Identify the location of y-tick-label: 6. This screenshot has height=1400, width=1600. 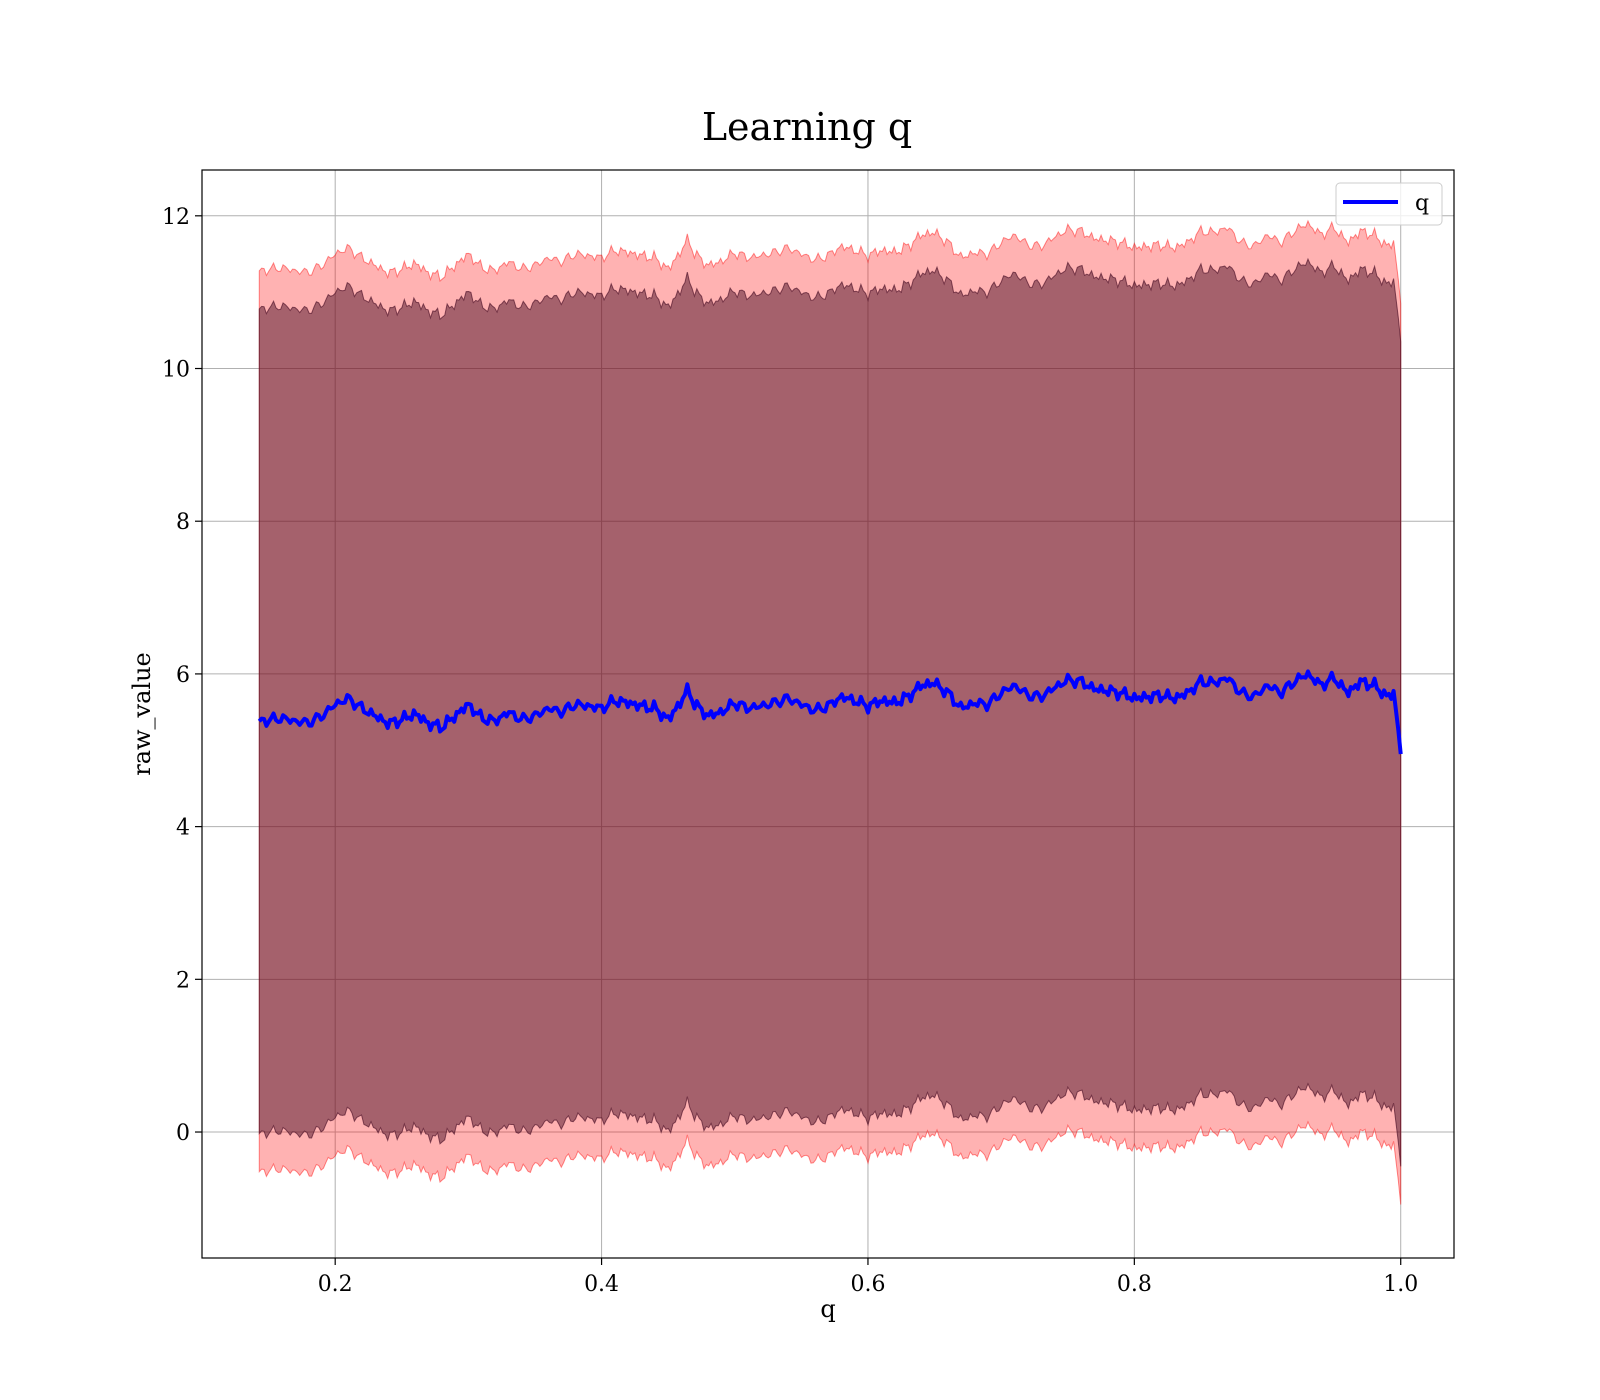
(183, 675).